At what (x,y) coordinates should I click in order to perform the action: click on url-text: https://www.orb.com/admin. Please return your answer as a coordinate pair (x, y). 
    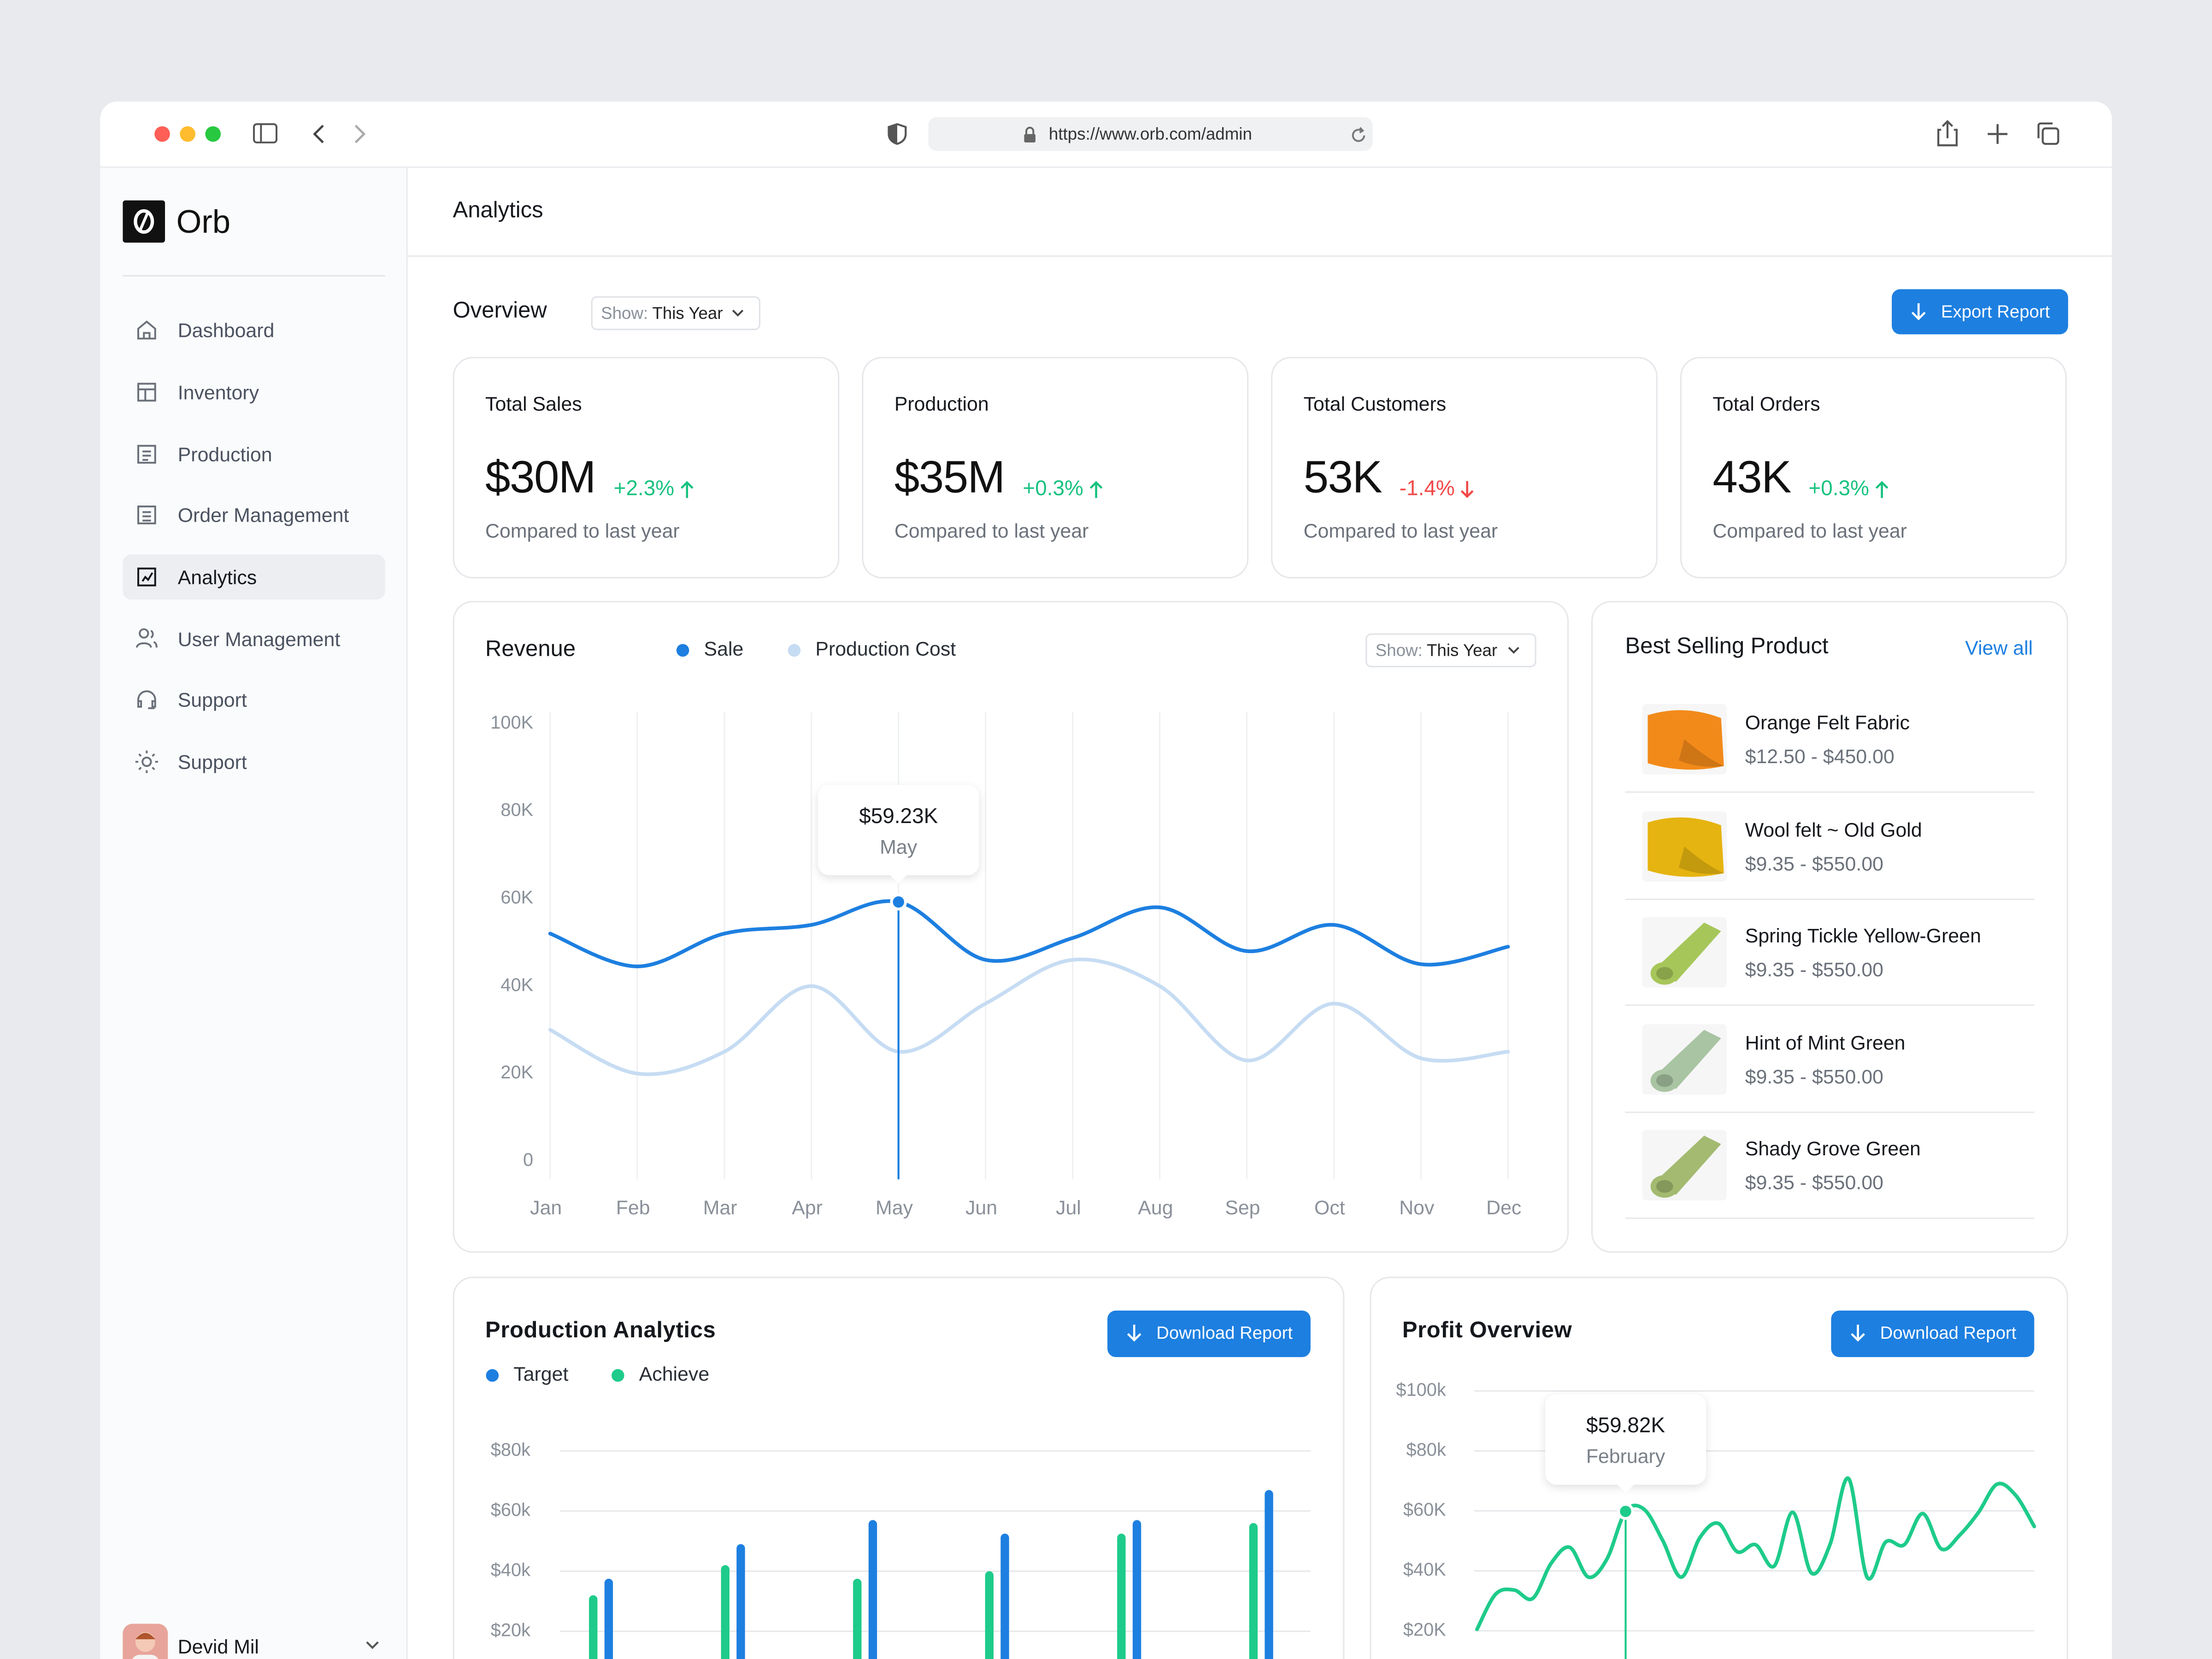
    Looking at the image, I should click on (1150, 134).